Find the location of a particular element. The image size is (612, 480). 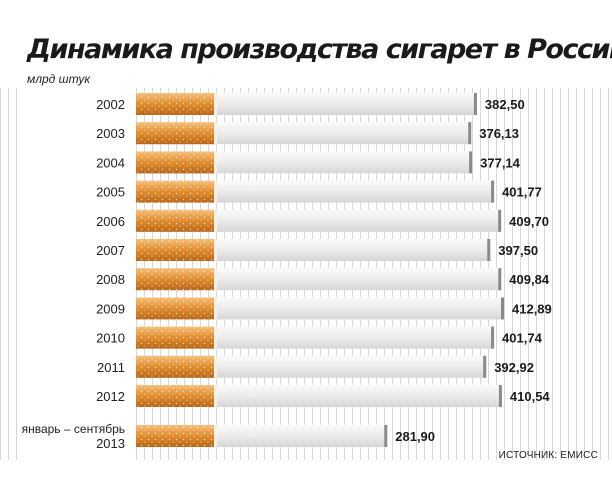

value-label: 397,50 is located at coordinates (518, 250).